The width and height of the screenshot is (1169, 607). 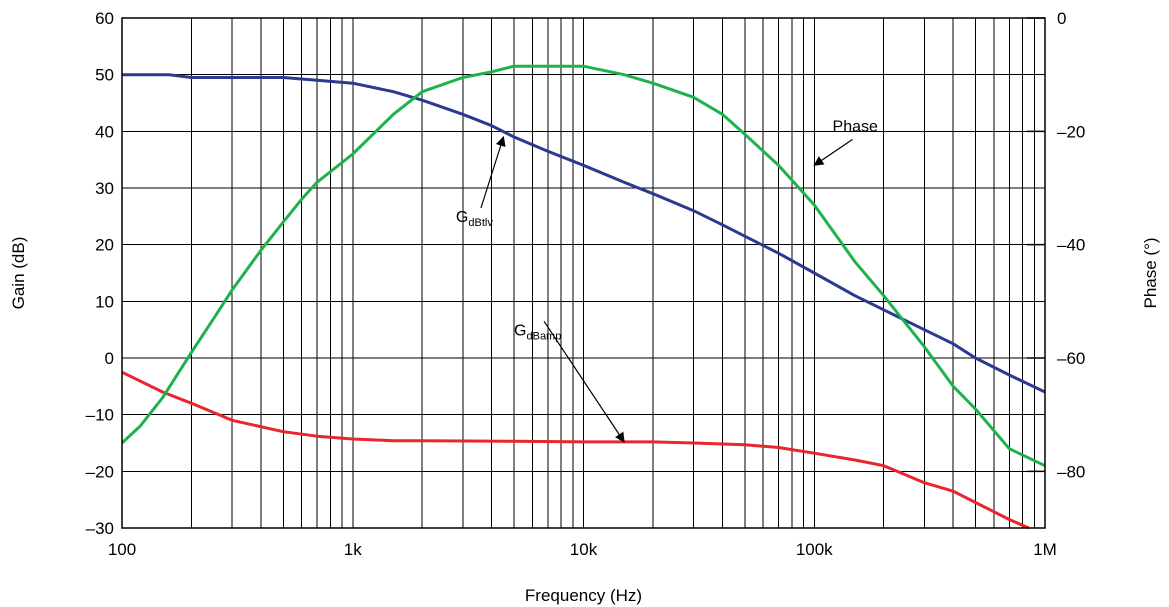 I want to click on y2-tick-label: 0, so click(x=1061, y=18).